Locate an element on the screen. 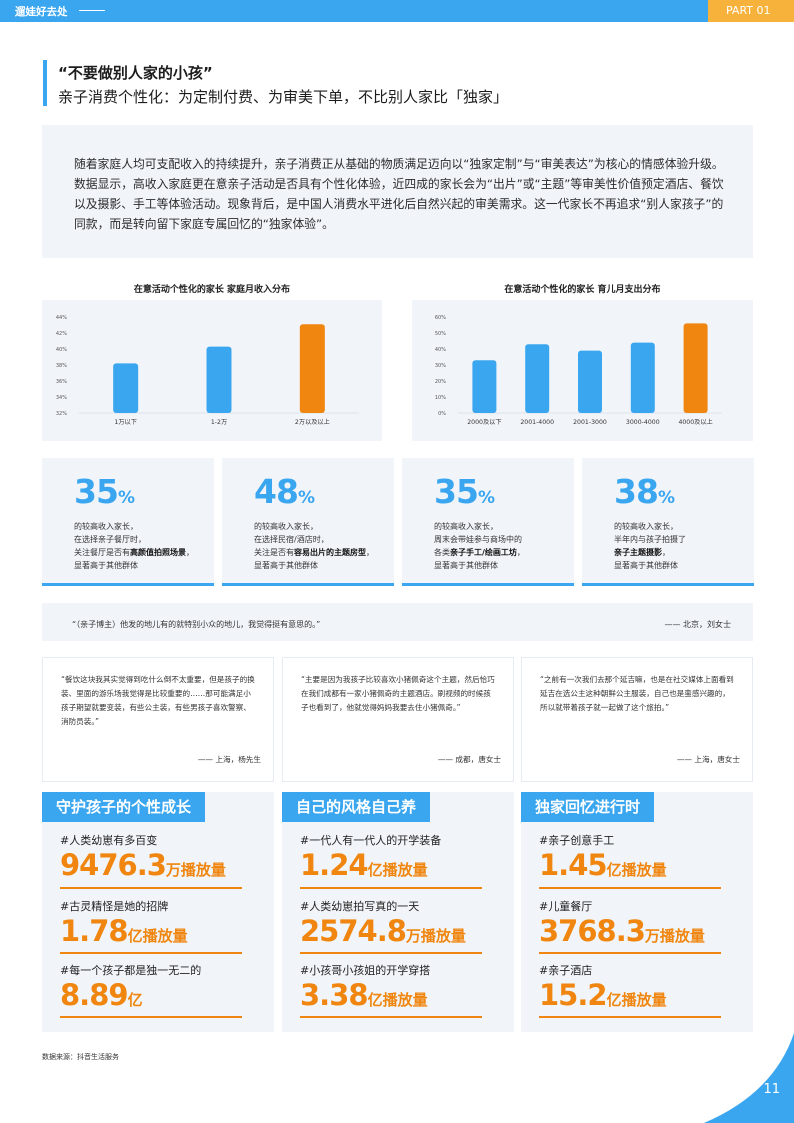 The height and width of the screenshot is (1123, 794). y-tick-label: 32% is located at coordinates (61, 414).